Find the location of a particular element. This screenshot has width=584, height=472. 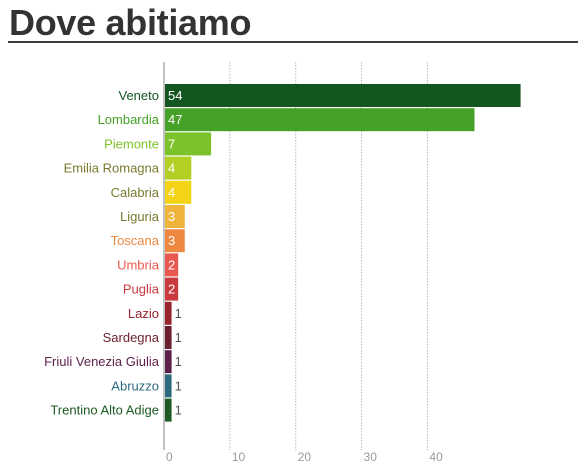

title-divider is located at coordinates (293, 42).